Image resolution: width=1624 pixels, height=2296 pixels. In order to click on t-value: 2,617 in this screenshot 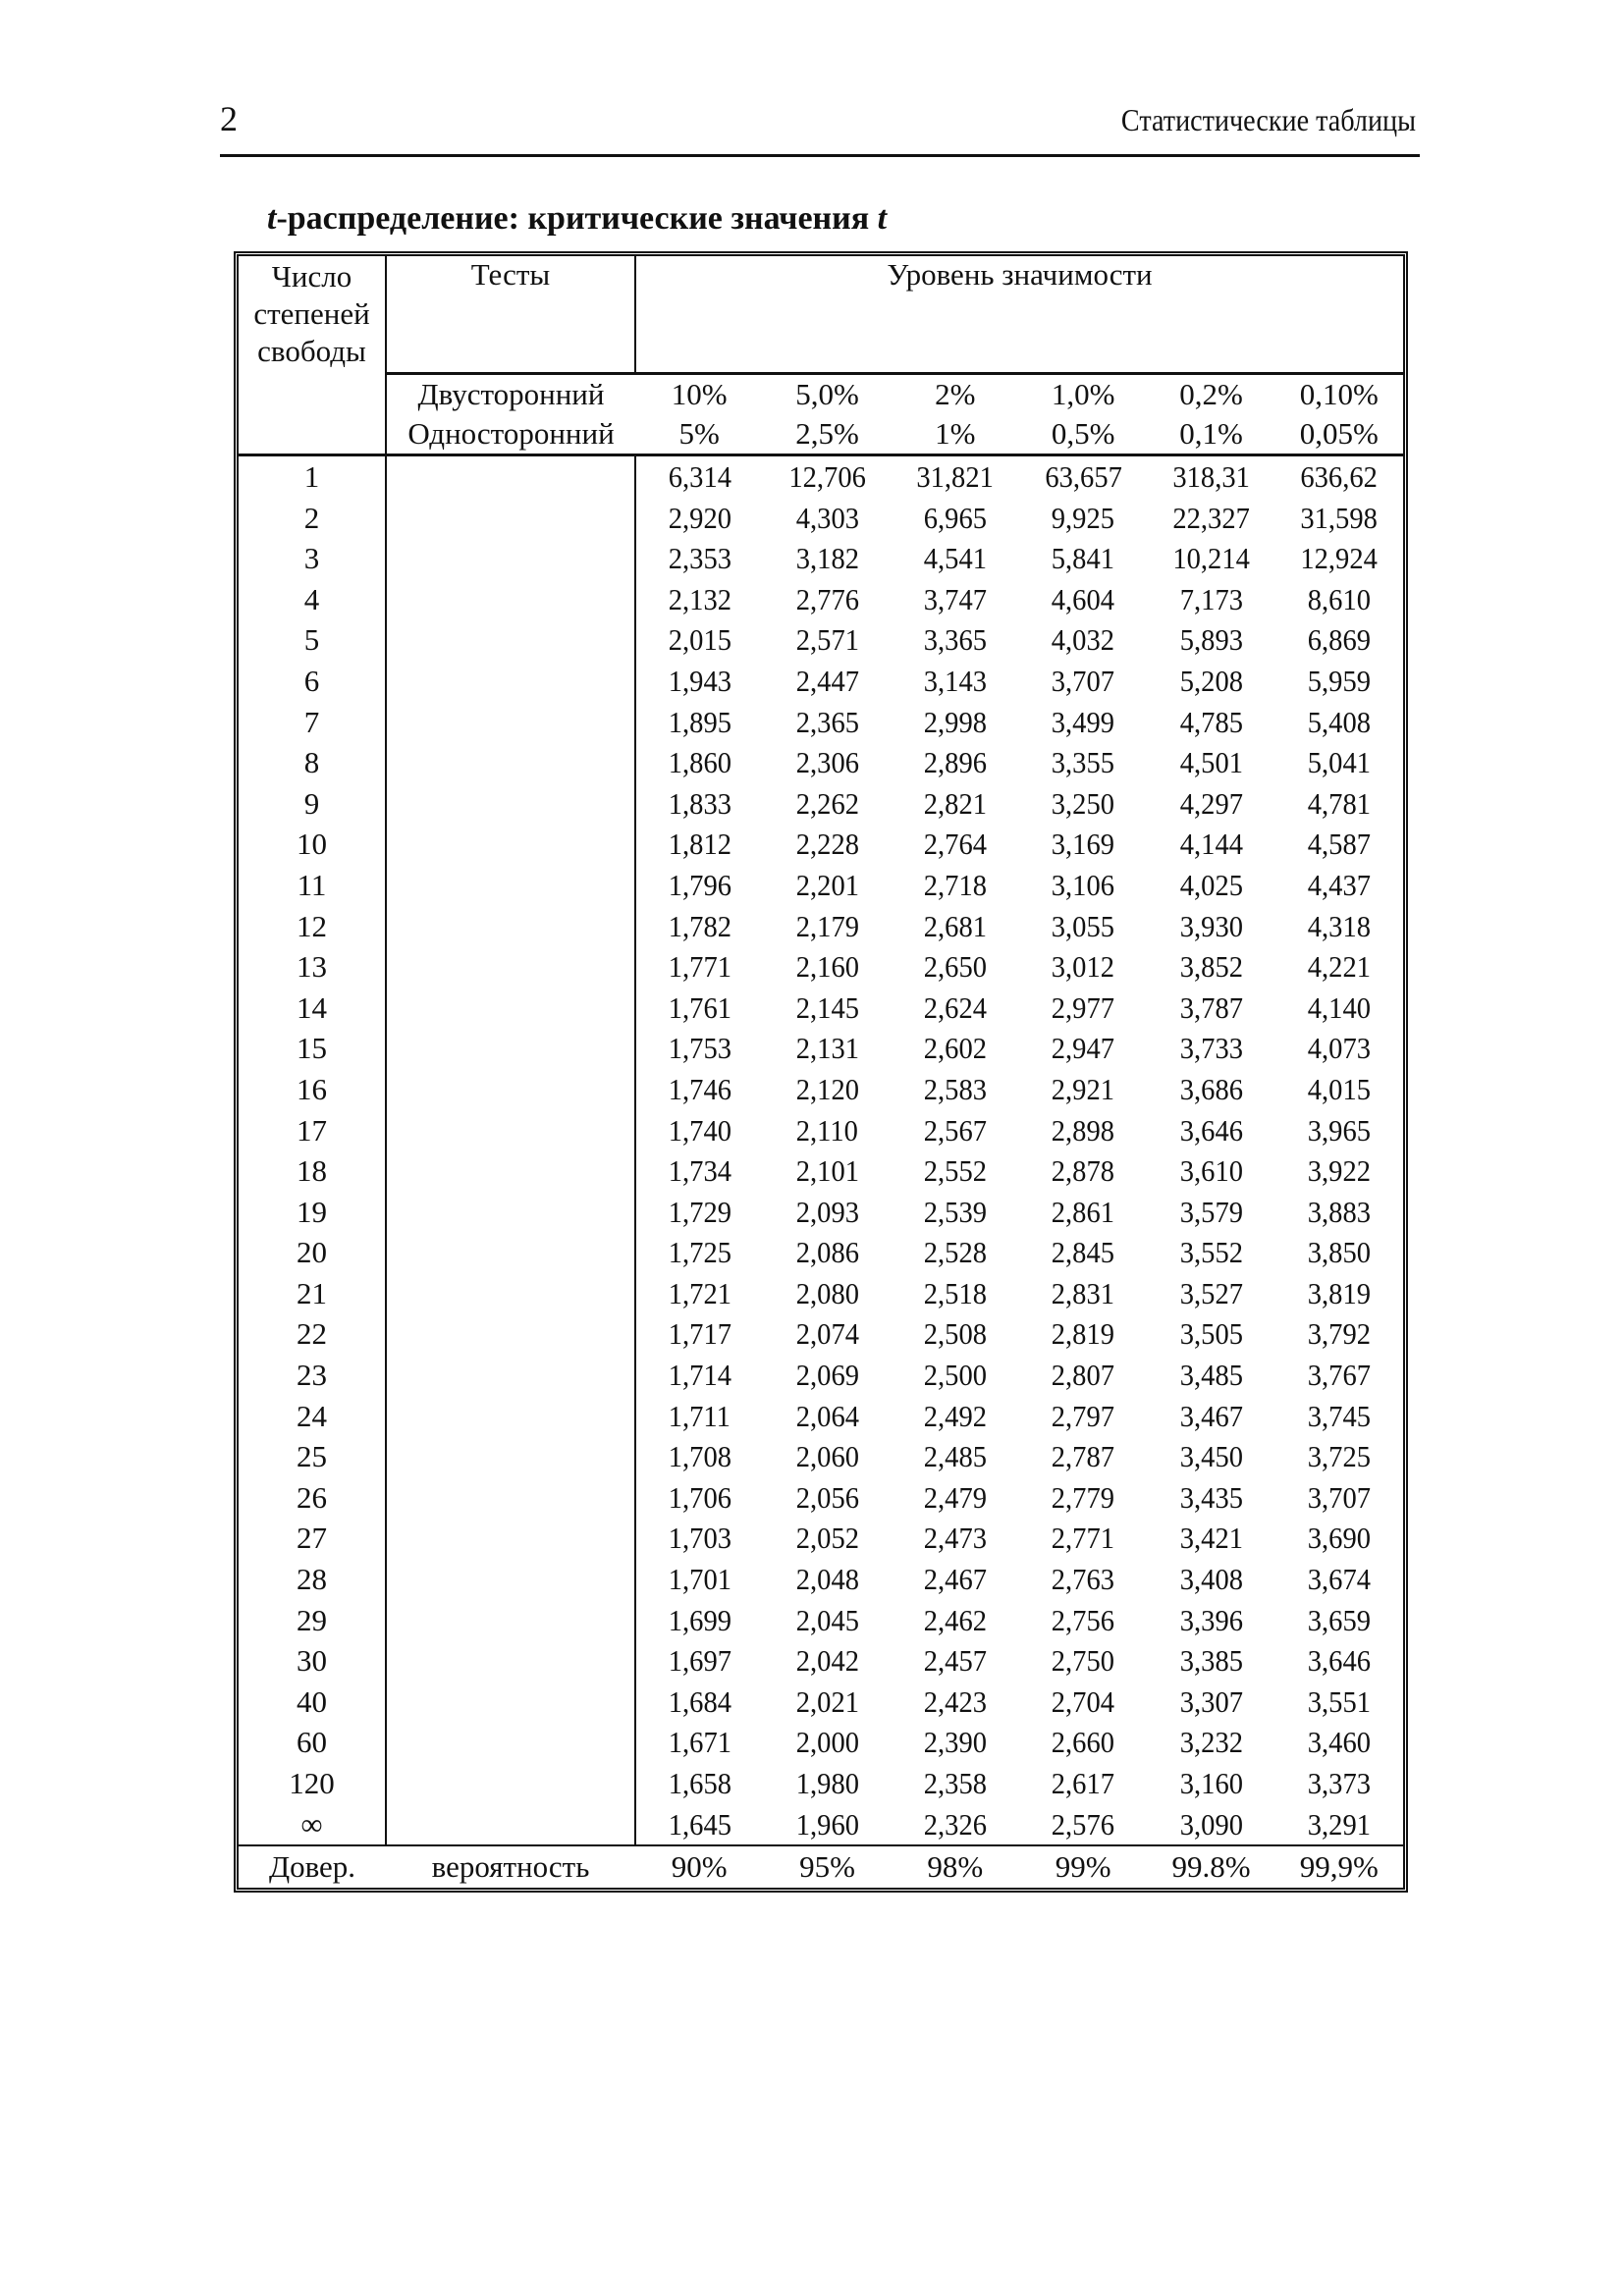, I will do `click(1083, 1783)`.